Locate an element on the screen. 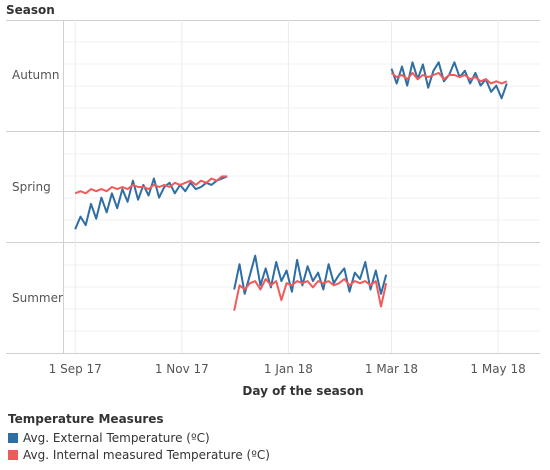 Image resolution: width=550 pixels, height=470 pixels. series-line-autumn-external is located at coordinates (449, 80).